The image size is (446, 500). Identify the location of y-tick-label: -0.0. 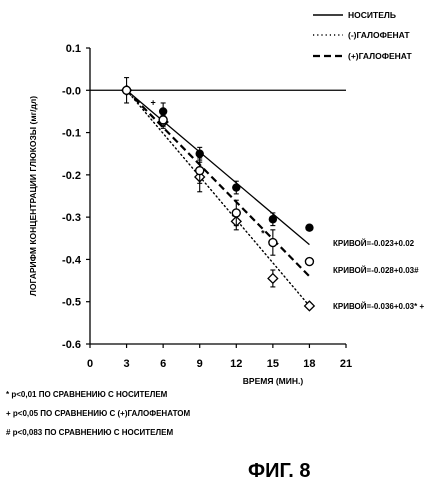
(71, 91).